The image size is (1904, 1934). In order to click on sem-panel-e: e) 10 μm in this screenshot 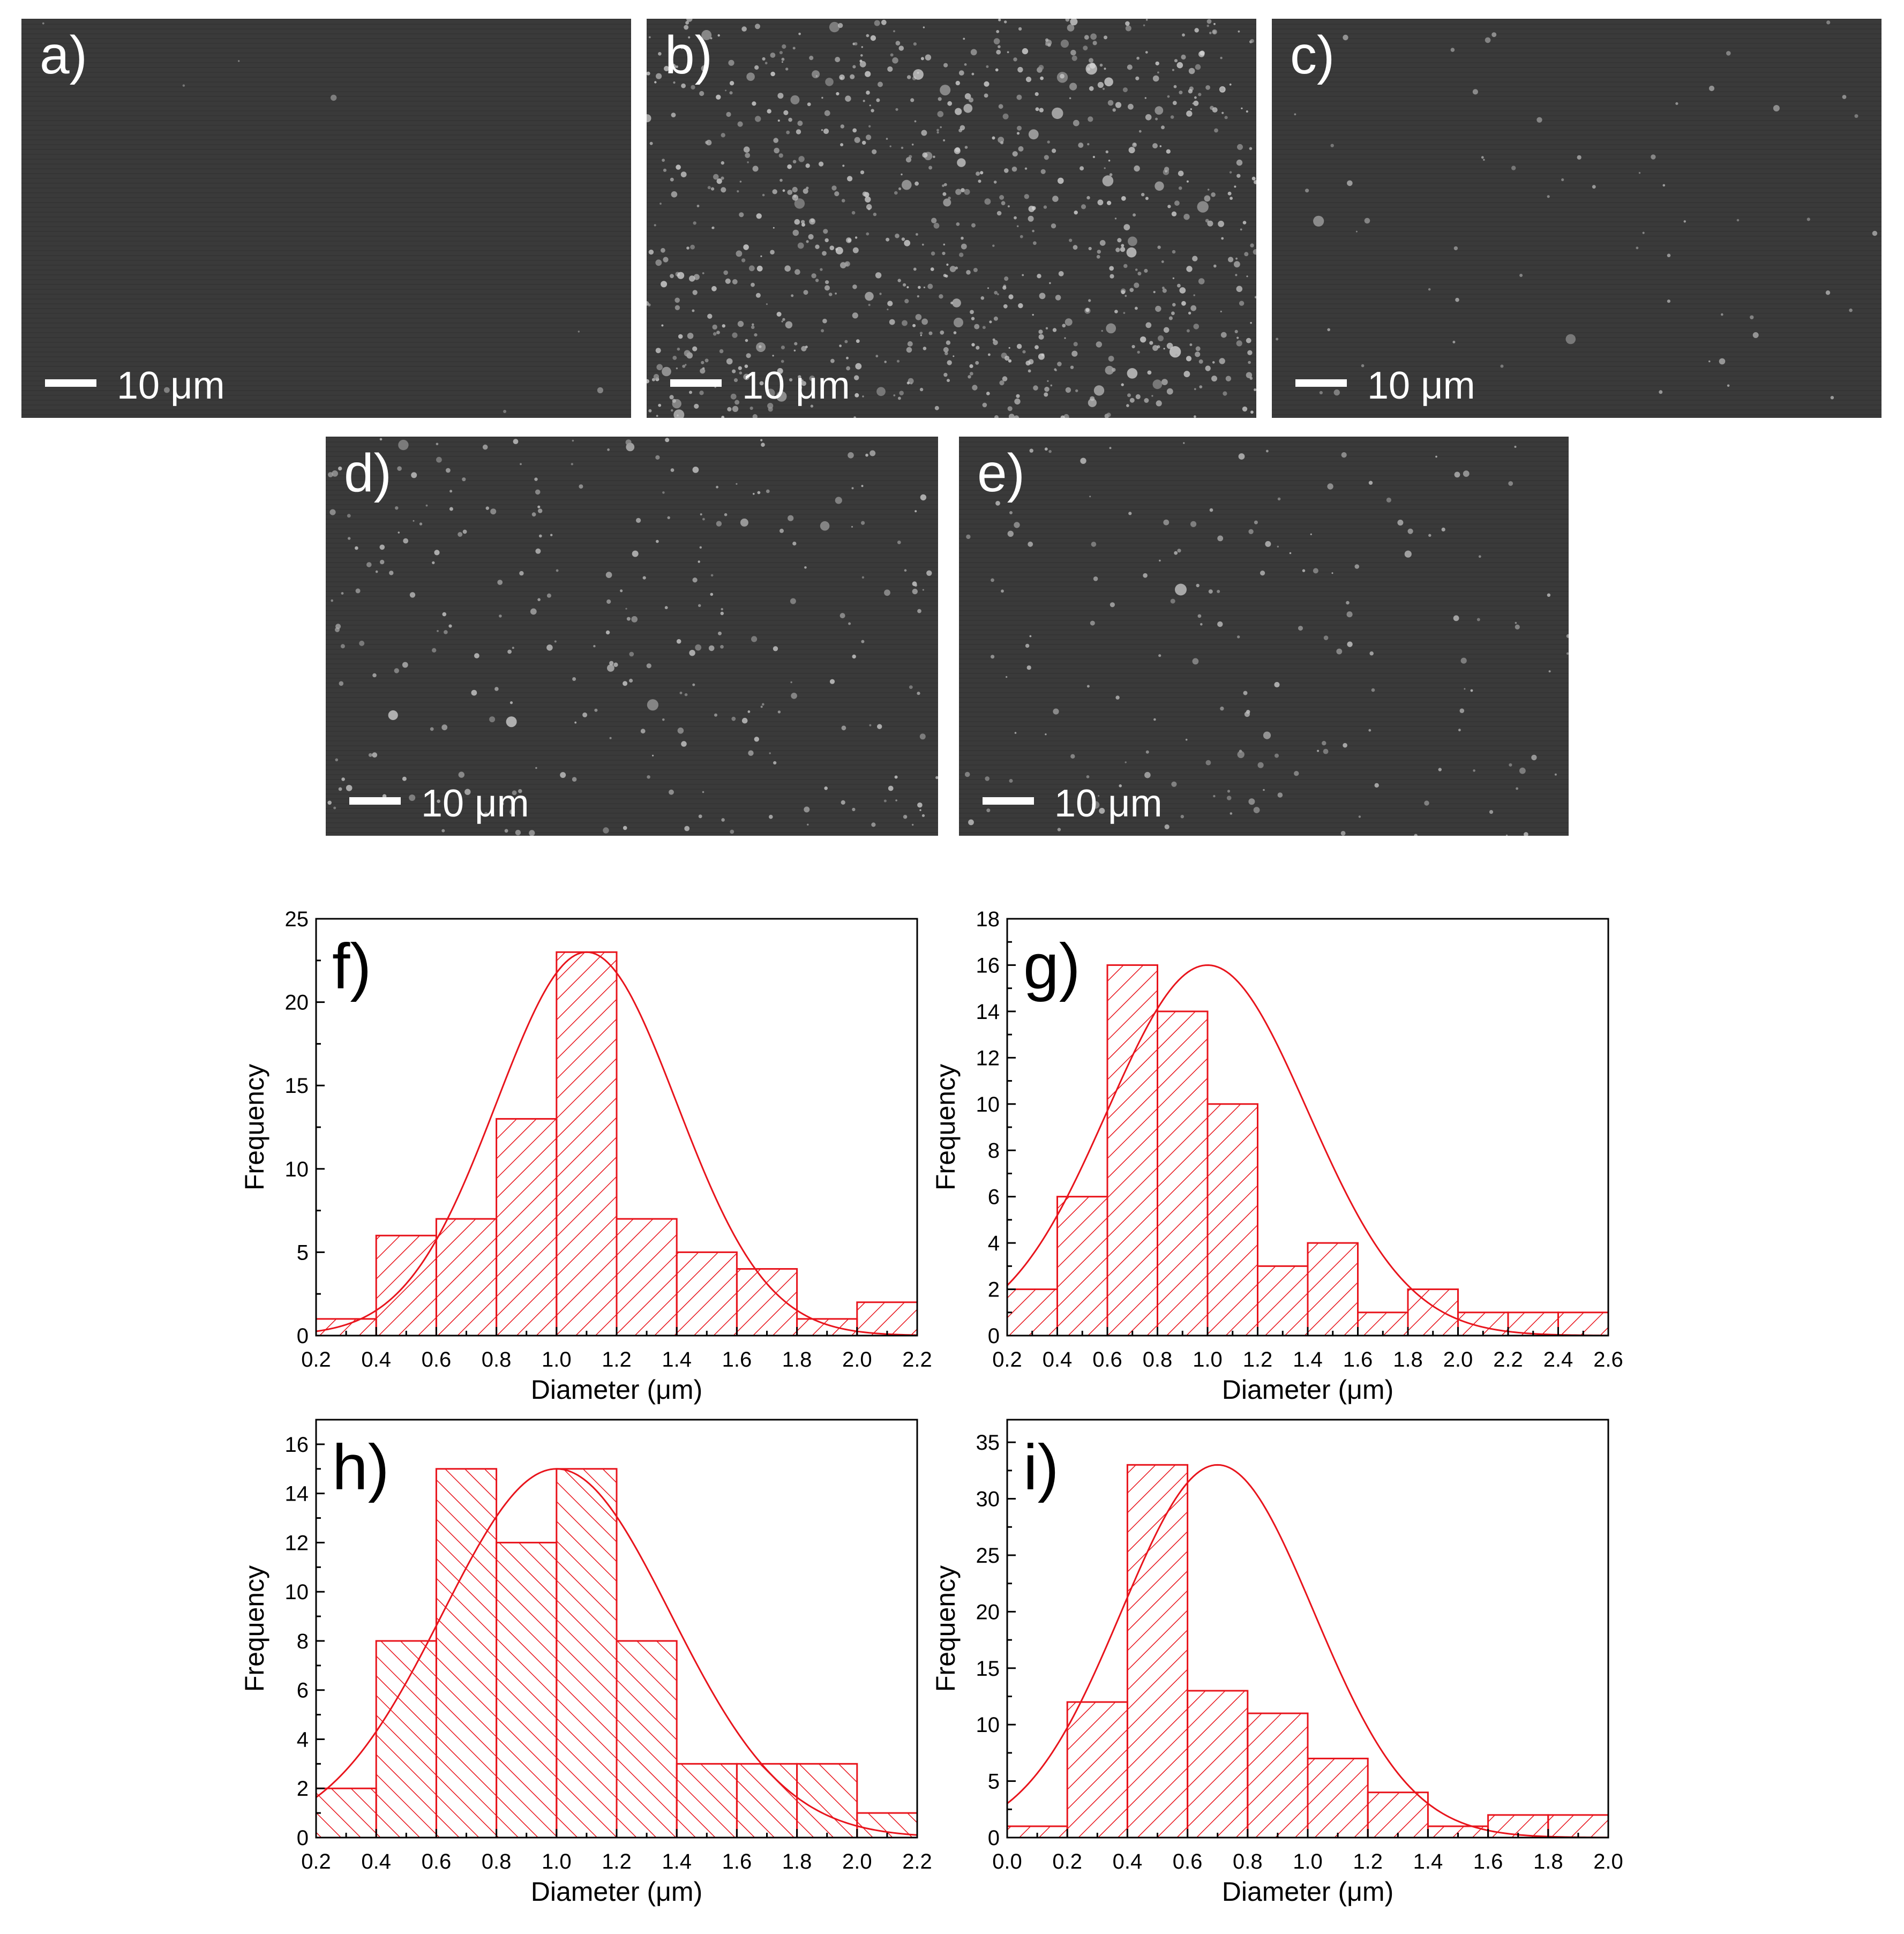, I will do `click(1264, 636)`.